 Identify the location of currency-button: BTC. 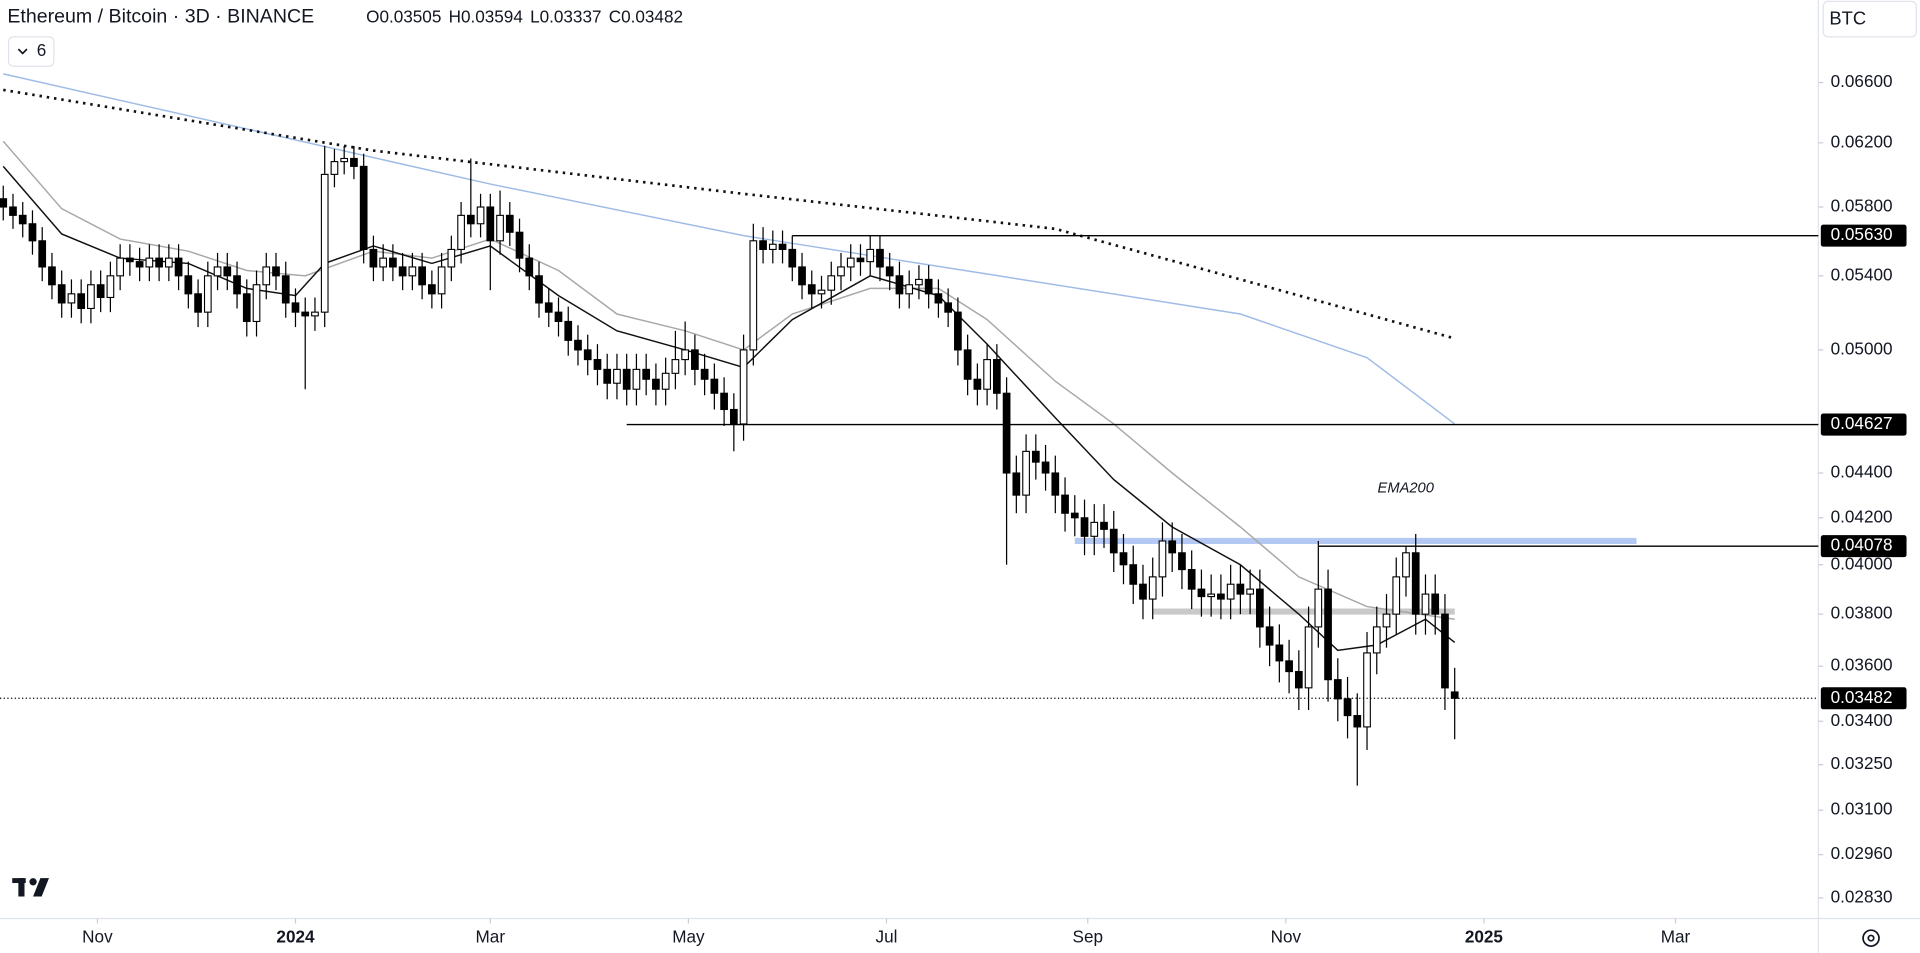
(1869, 19).